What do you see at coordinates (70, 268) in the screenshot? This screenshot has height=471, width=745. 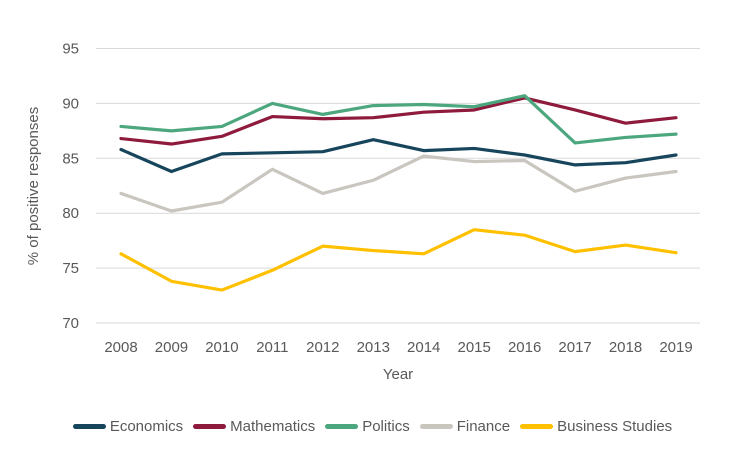 I see `y-tick-label: 75` at bounding box center [70, 268].